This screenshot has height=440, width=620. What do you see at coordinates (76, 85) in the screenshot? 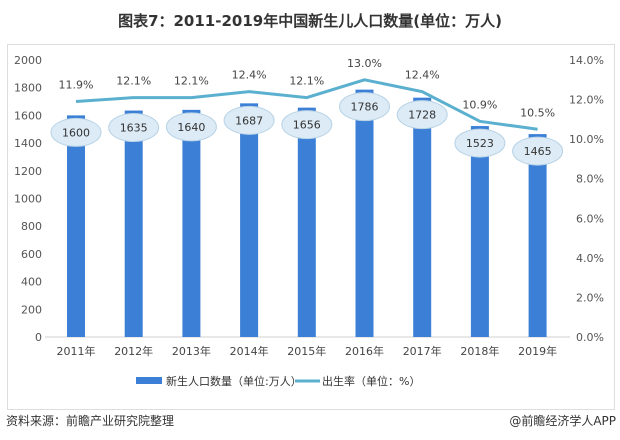
I see `line-data-label: 11.9%` at bounding box center [76, 85].